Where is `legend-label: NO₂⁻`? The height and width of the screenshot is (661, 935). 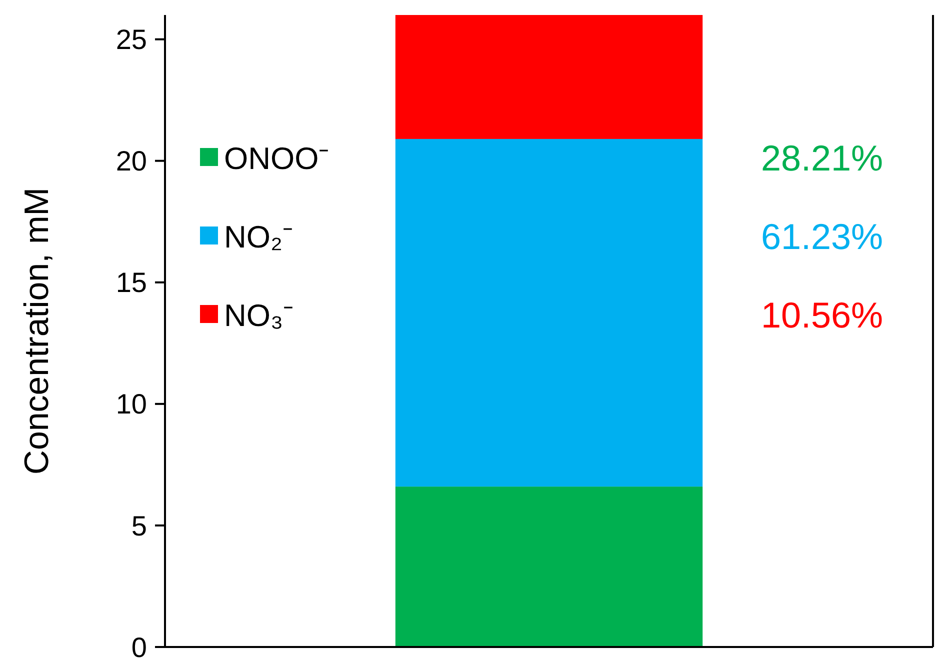
legend-label: NO₂⁻ is located at coordinates (258, 236).